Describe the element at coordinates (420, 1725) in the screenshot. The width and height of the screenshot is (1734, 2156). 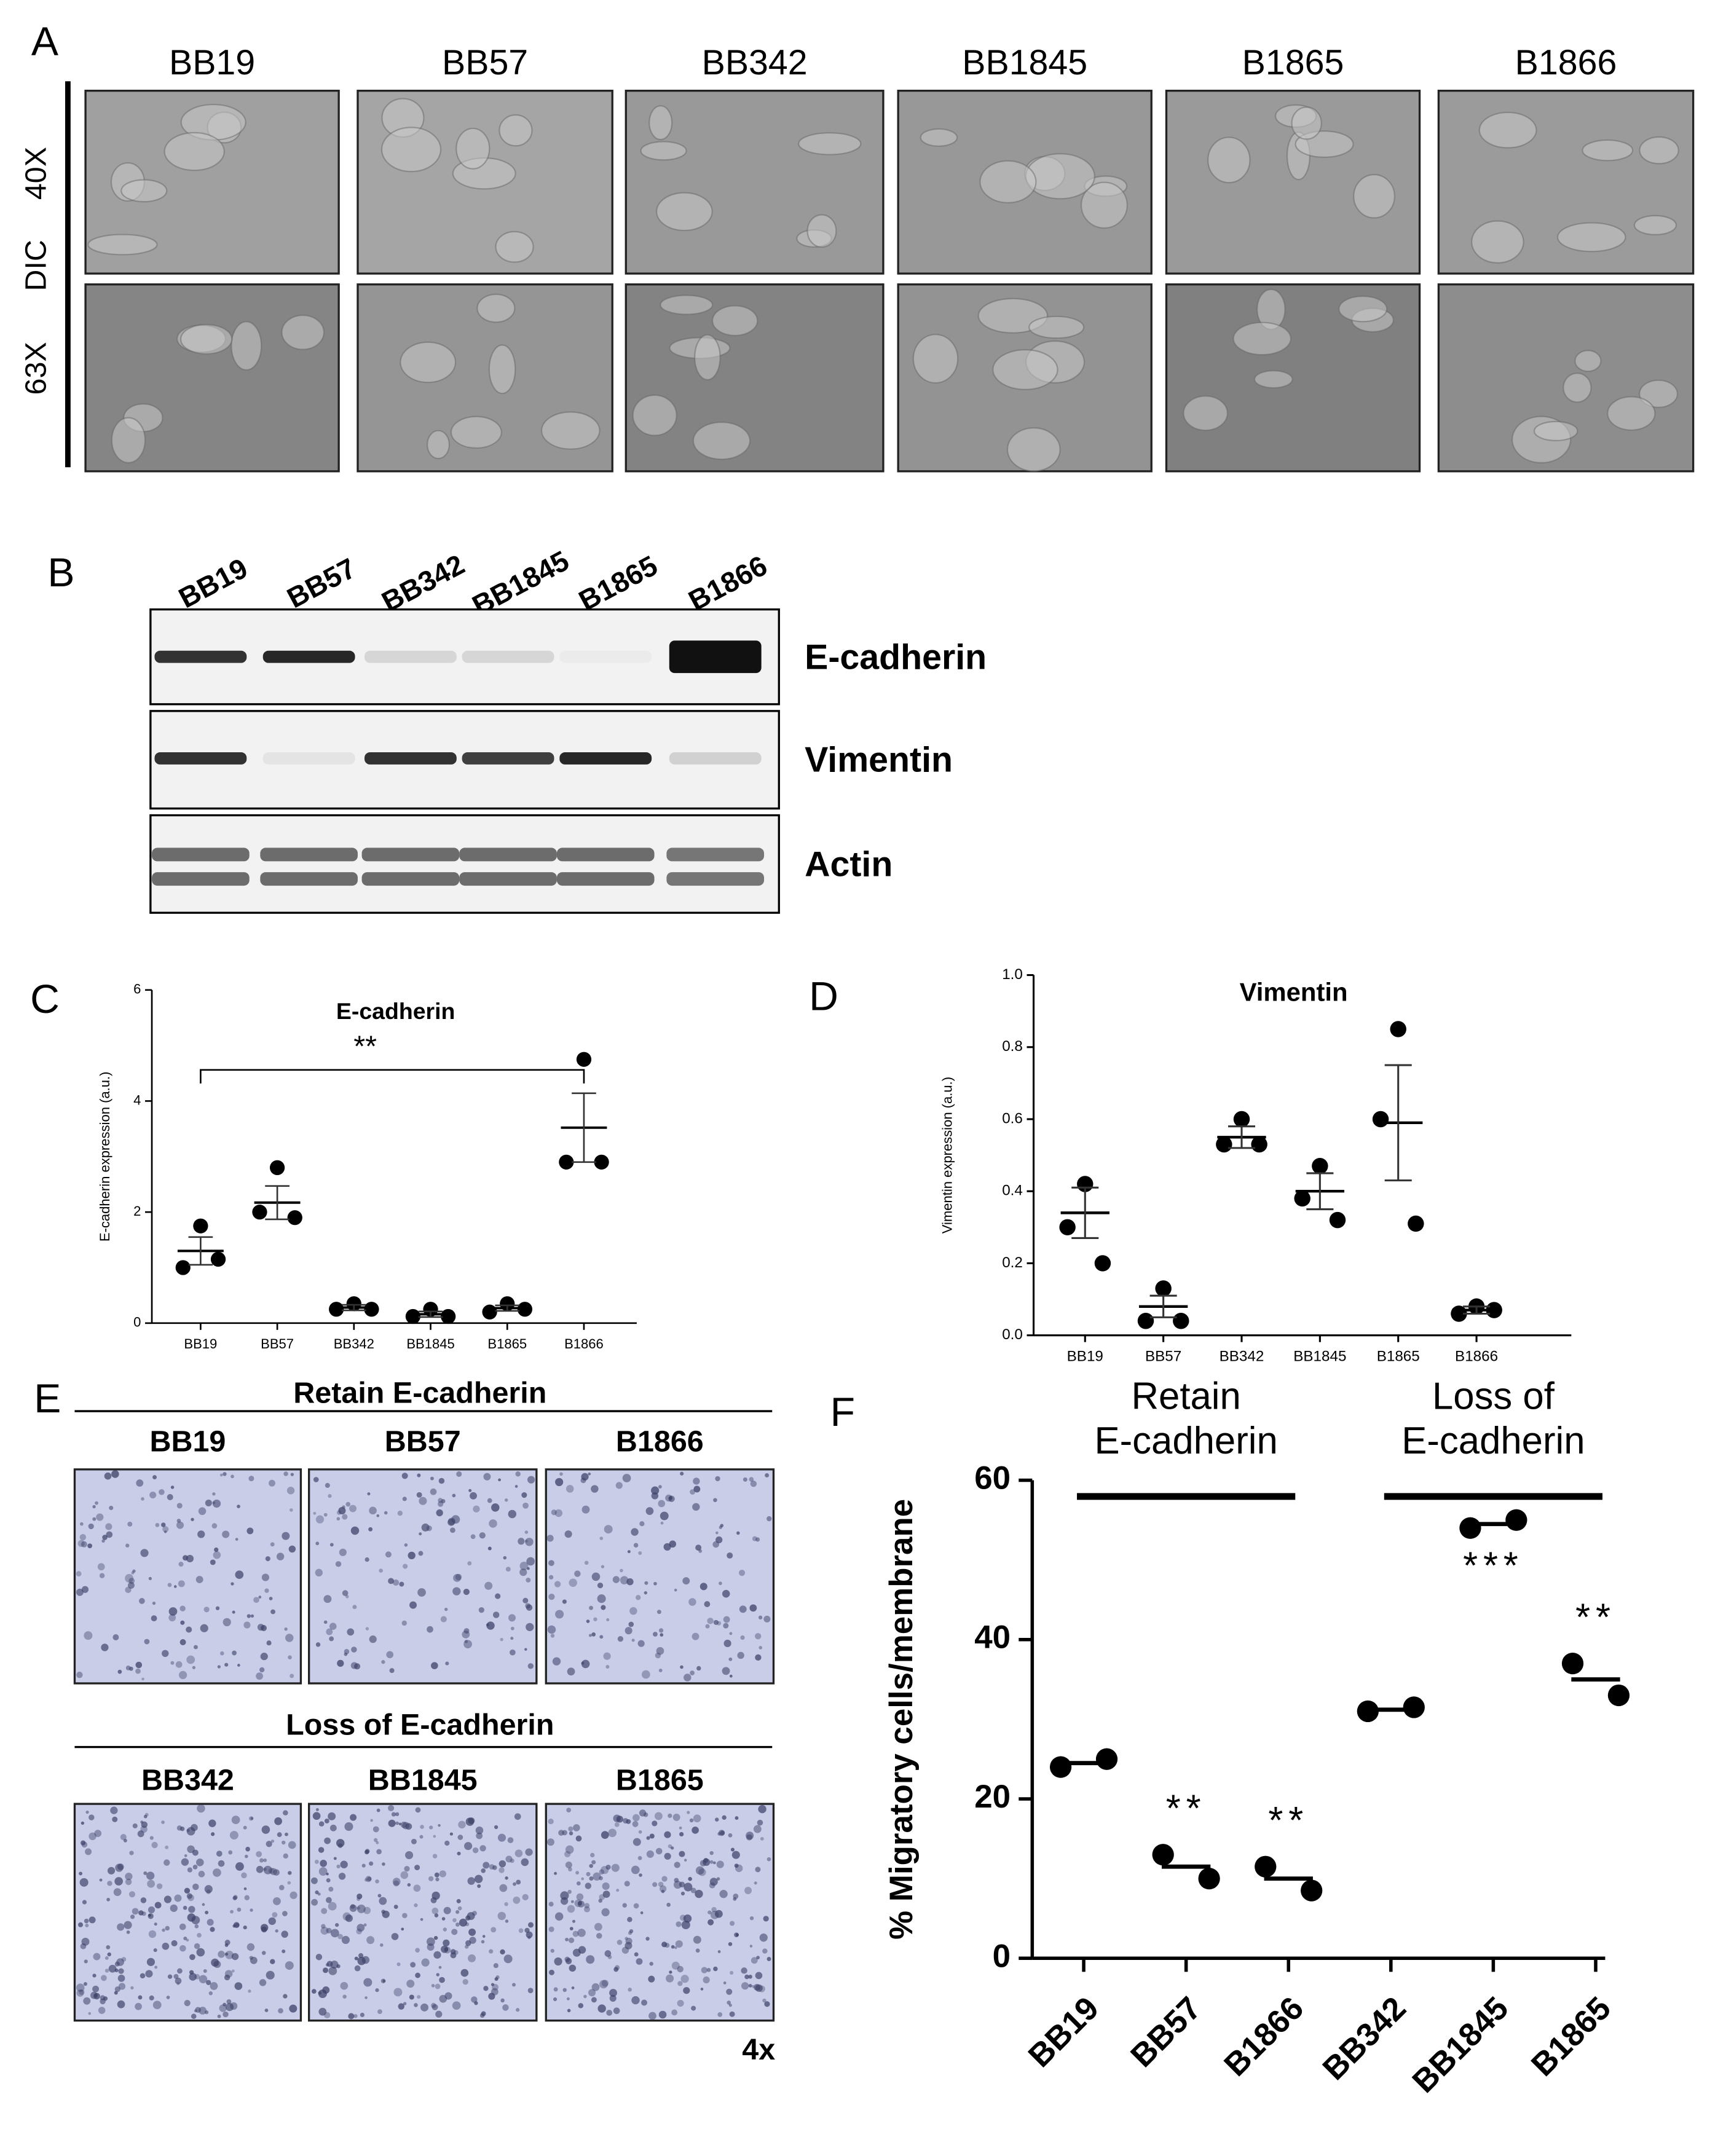
I see `group-title: Loss of E-cadherin` at that location.